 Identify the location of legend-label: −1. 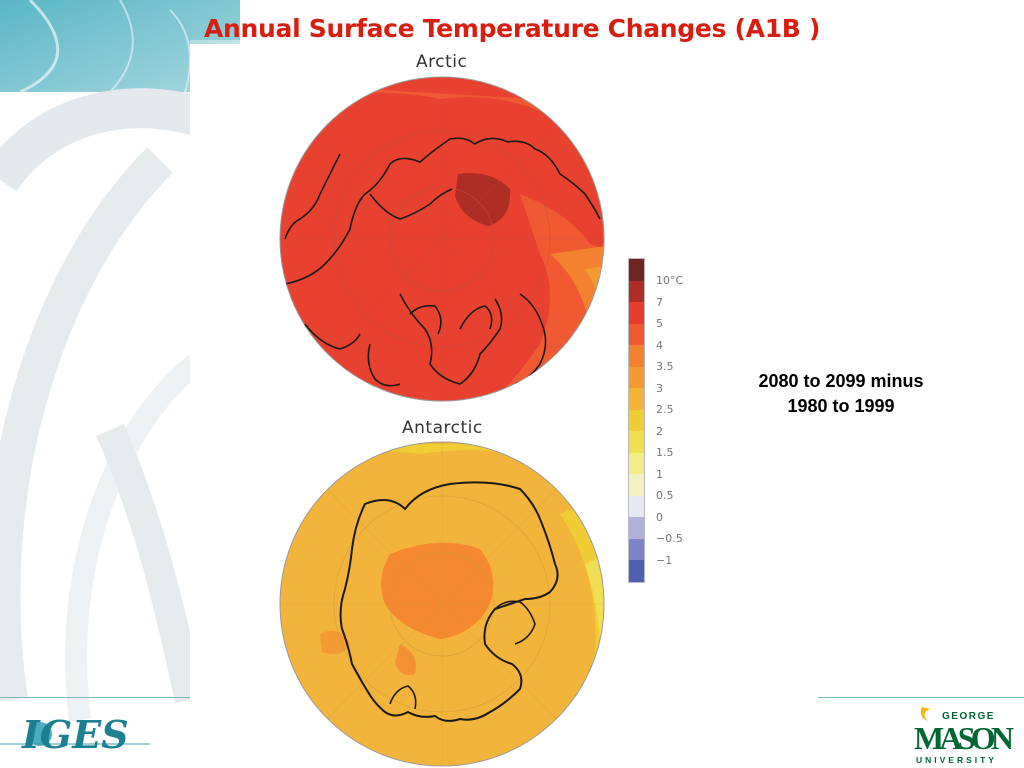
(664, 560).